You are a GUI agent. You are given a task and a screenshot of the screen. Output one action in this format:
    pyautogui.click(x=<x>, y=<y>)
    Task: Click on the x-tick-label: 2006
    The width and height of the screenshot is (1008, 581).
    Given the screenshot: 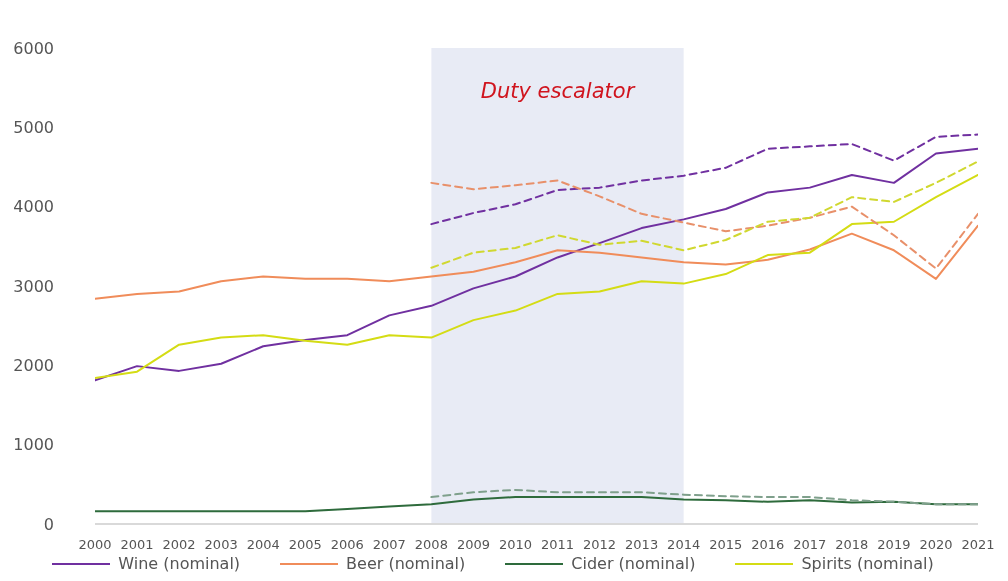 What is the action you would take?
    pyautogui.click(x=347, y=545)
    